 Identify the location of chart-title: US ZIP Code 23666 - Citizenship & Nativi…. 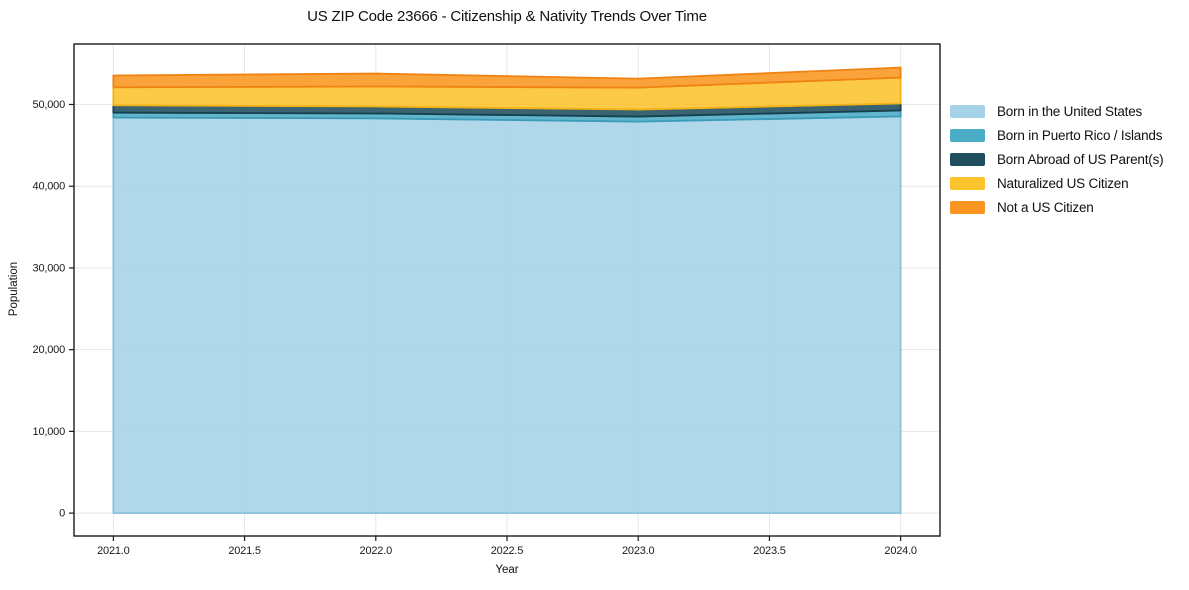
(507, 16).